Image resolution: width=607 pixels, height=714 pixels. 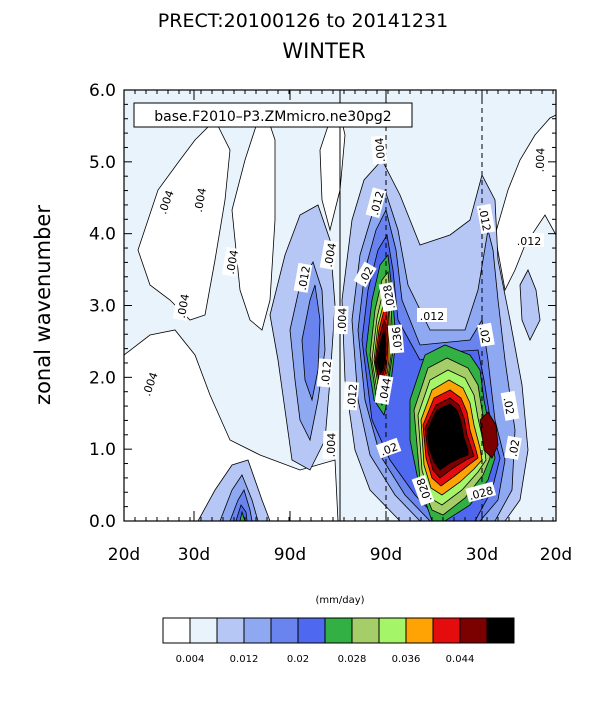 I want to click on case-label-box, so click(x=273, y=115).